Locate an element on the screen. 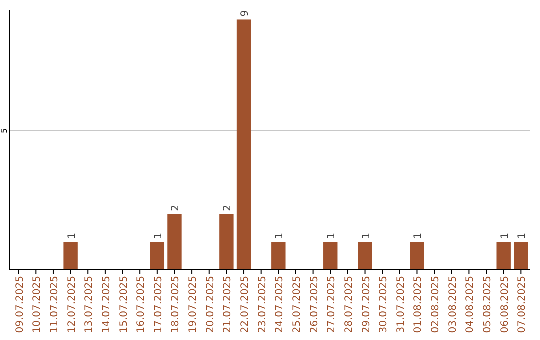 This screenshot has width=540, height=340. x-tick-label: 21.07.2025 is located at coordinates (228, 305).